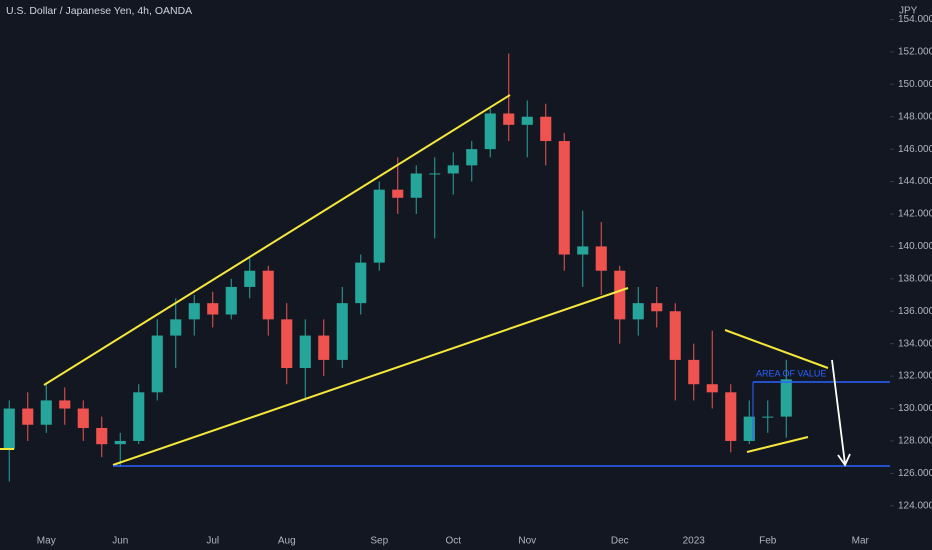  What do you see at coordinates (915, 214) in the screenshot?
I see `y-tick-label: 142.000` at bounding box center [915, 214].